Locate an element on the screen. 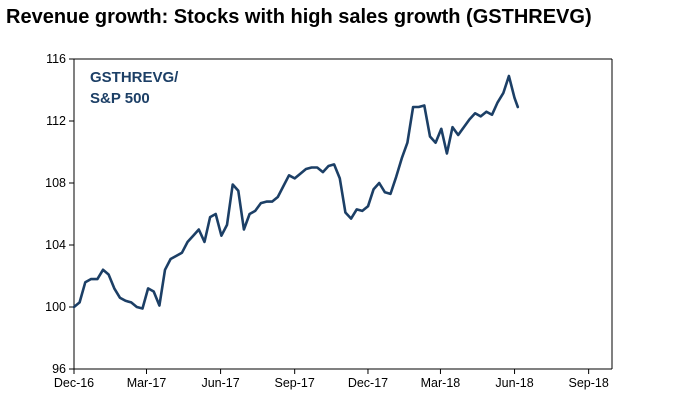  y-tick-label: 104 is located at coordinates (55, 245).